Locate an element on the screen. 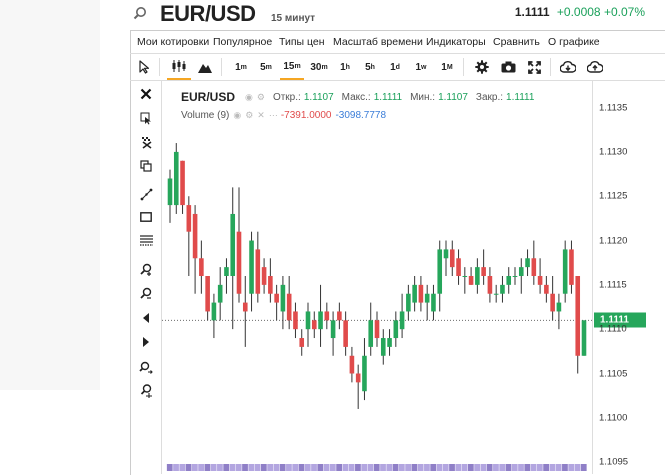 The image size is (665, 475). legend-volume-value-2: -3098.7778 is located at coordinates (361, 115).